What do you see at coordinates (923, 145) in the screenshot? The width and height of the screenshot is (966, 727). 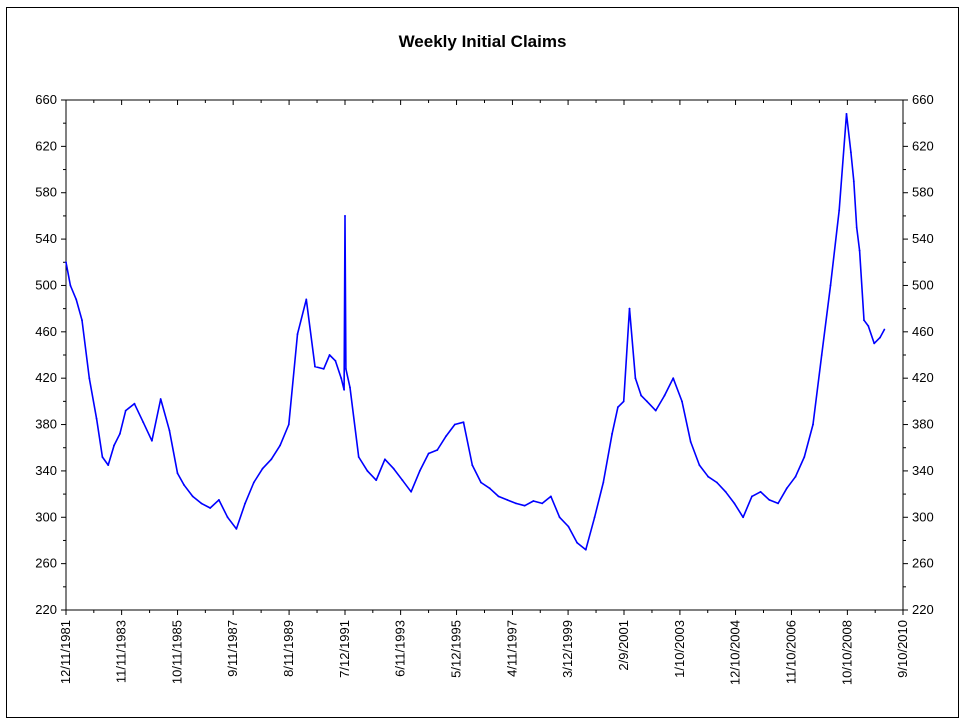 I see `y-tick-label-right: 620` at bounding box center [923, 145].